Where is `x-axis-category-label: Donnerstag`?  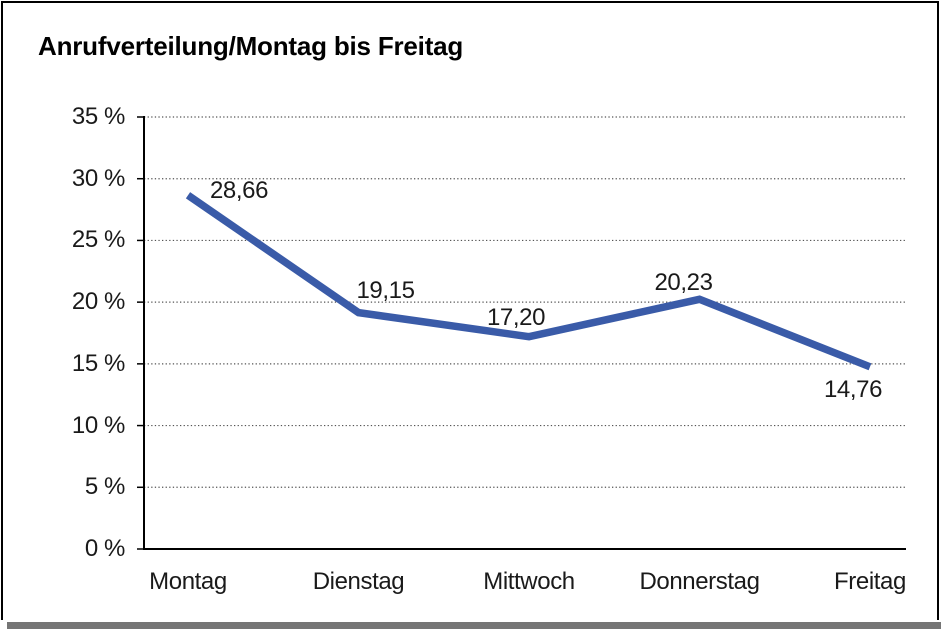
x-axis-category-label: Donnerstag is located at coordinates (699, 581).